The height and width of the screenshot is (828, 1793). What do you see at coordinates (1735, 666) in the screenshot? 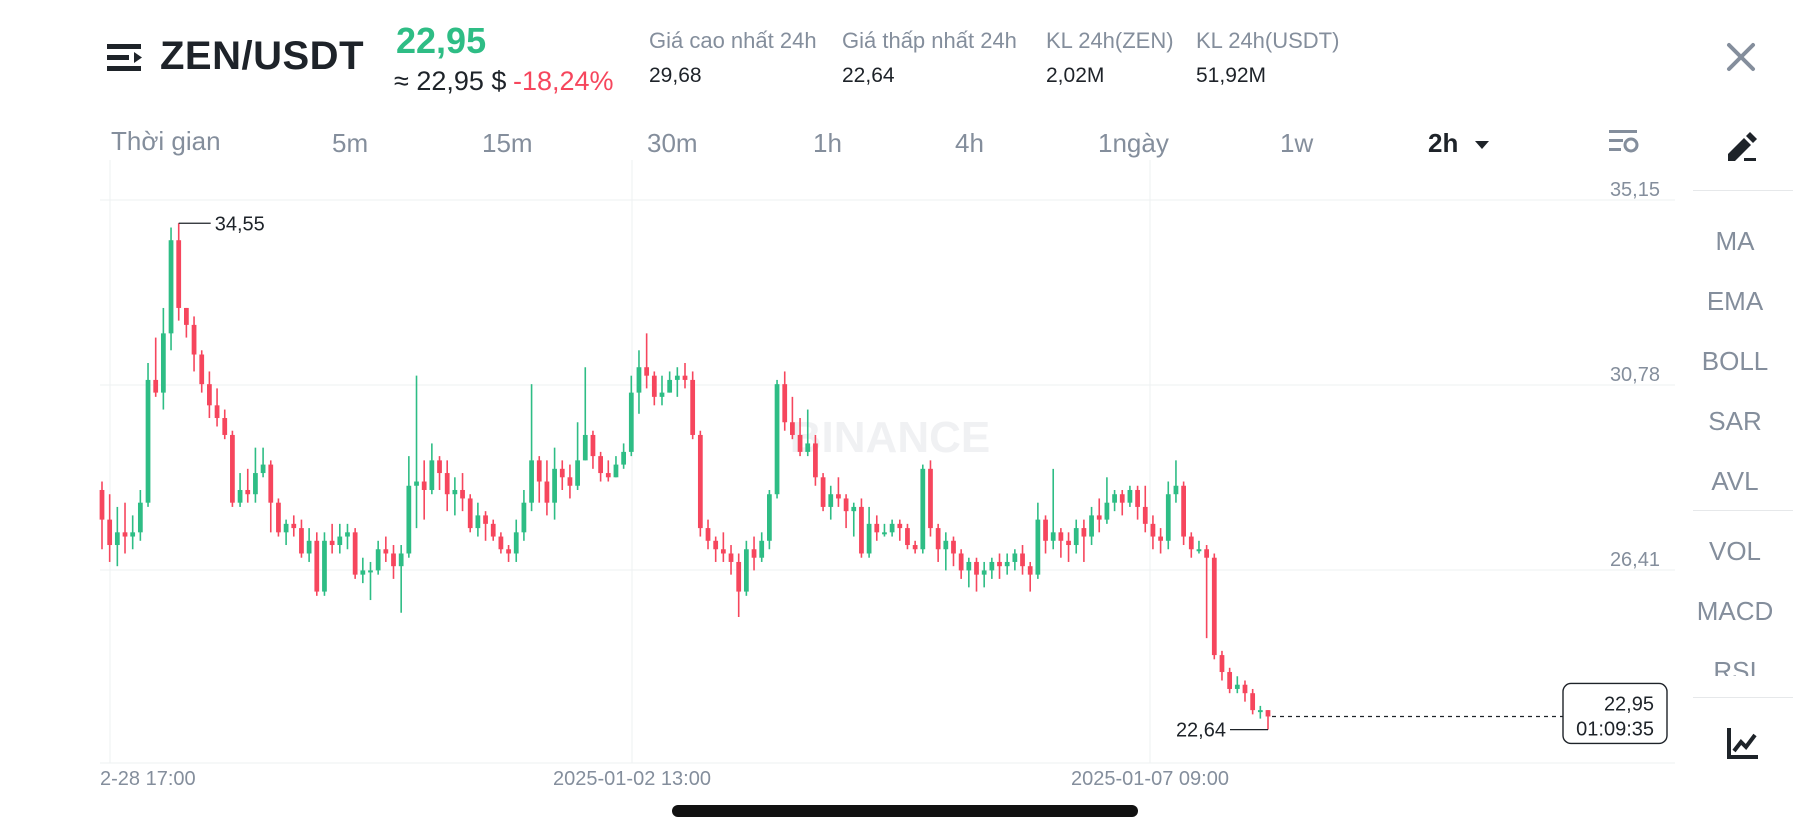
I see `indicator-rsi: RSI` at bounding box center [1735, 666].